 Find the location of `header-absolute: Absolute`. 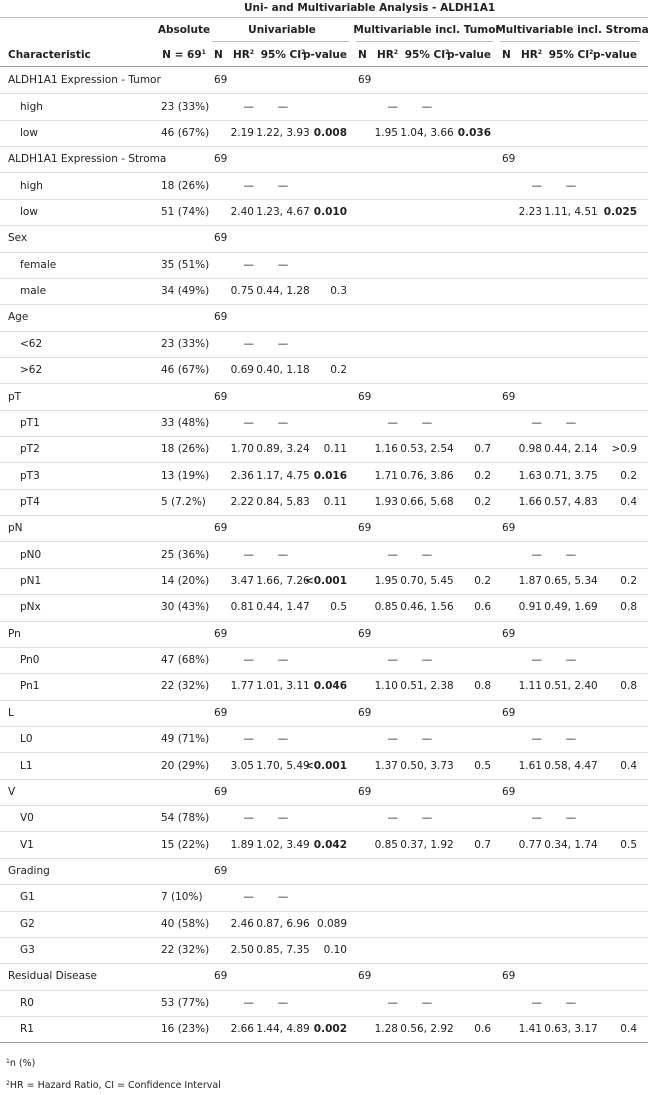

header-absolute: Absolute is located at coordinates (184, 30).